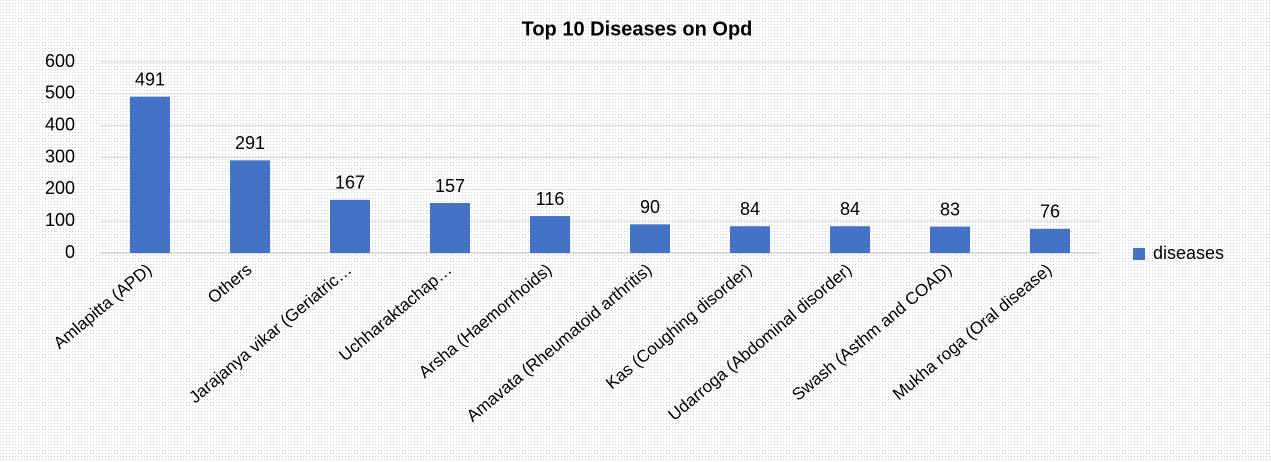 The height and width of the screenshot is (462, 1271). What do you see at coordinates (150, 79) in the screenshot?
I see `data-label: 491` at bounding box center [150, 79].